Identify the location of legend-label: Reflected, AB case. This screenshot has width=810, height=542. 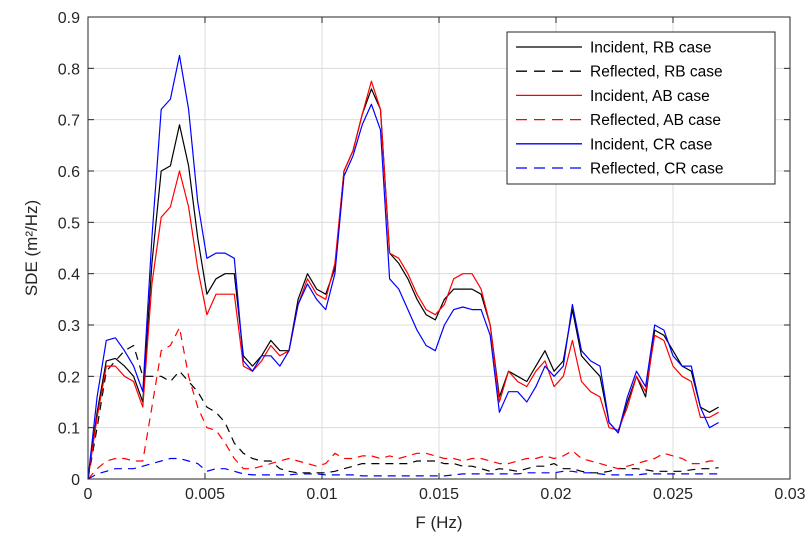
(655, 120).